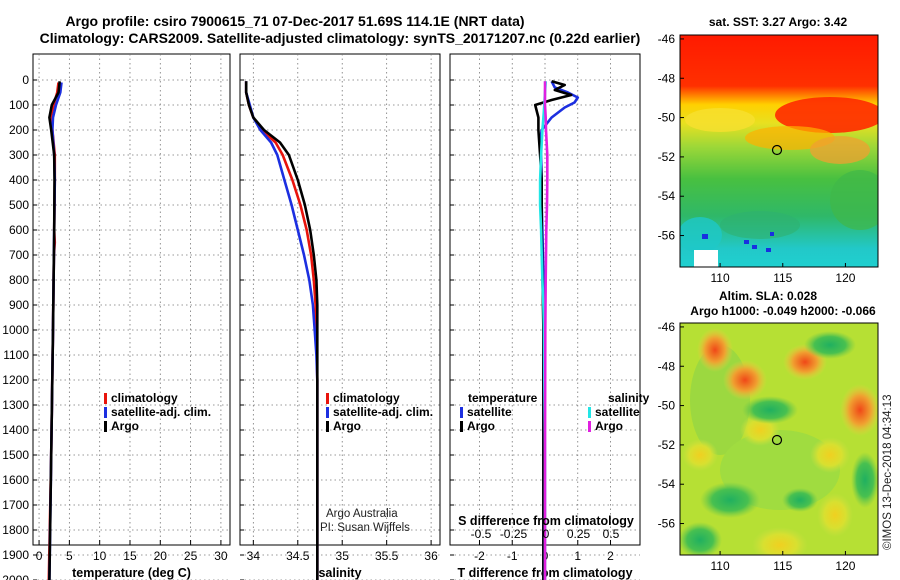 The image size is (900, 580). Describe the element at coordinates (327, 426) in the screenshot. I see `salinity-legend-swatch-argo` at that location.